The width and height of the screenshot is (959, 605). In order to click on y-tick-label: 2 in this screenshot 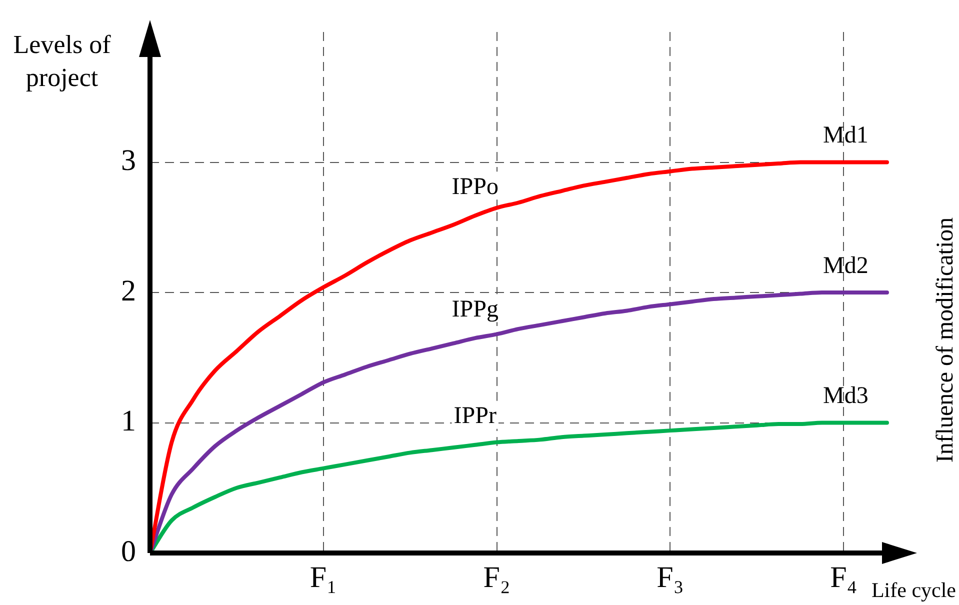, I will do `click(128, 291)`.